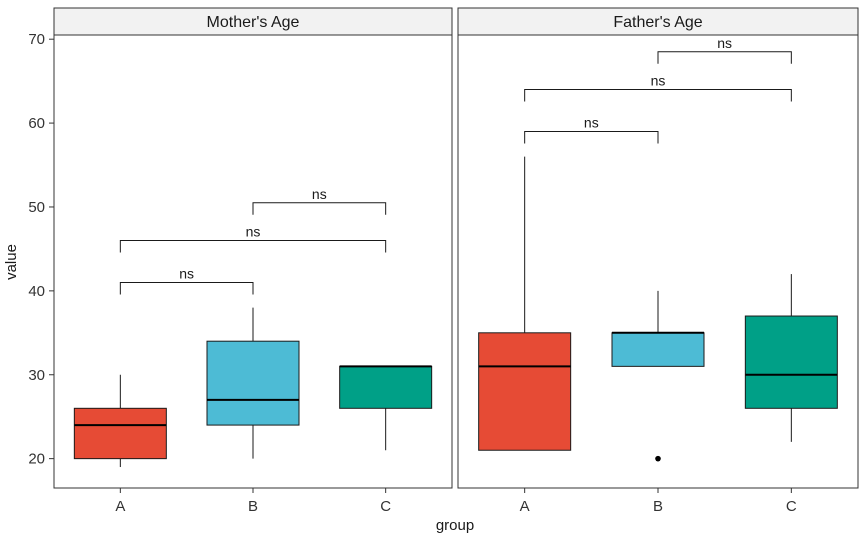  I want to click on panel-title: Father's Age, so click(657, 22).